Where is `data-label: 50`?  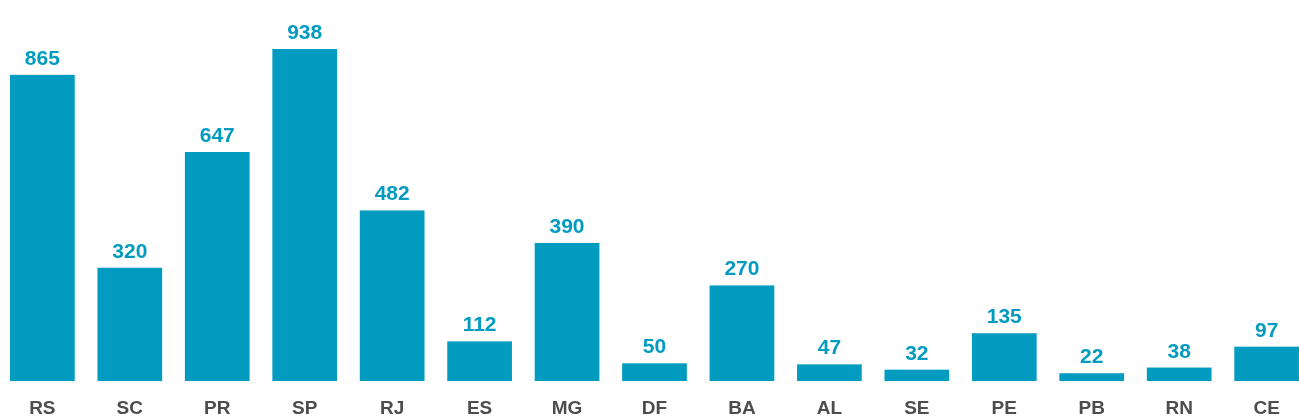
data-label: 50 is located at coordinates (654, 346).